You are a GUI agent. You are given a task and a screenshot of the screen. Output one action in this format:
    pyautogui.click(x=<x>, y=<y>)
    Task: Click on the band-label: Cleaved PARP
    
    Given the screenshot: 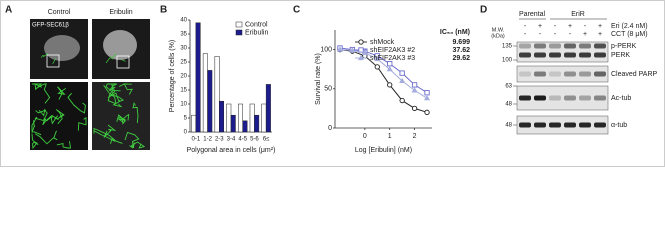 What is the action you would take?
    pyautogui.click(x=634, y=74)
    